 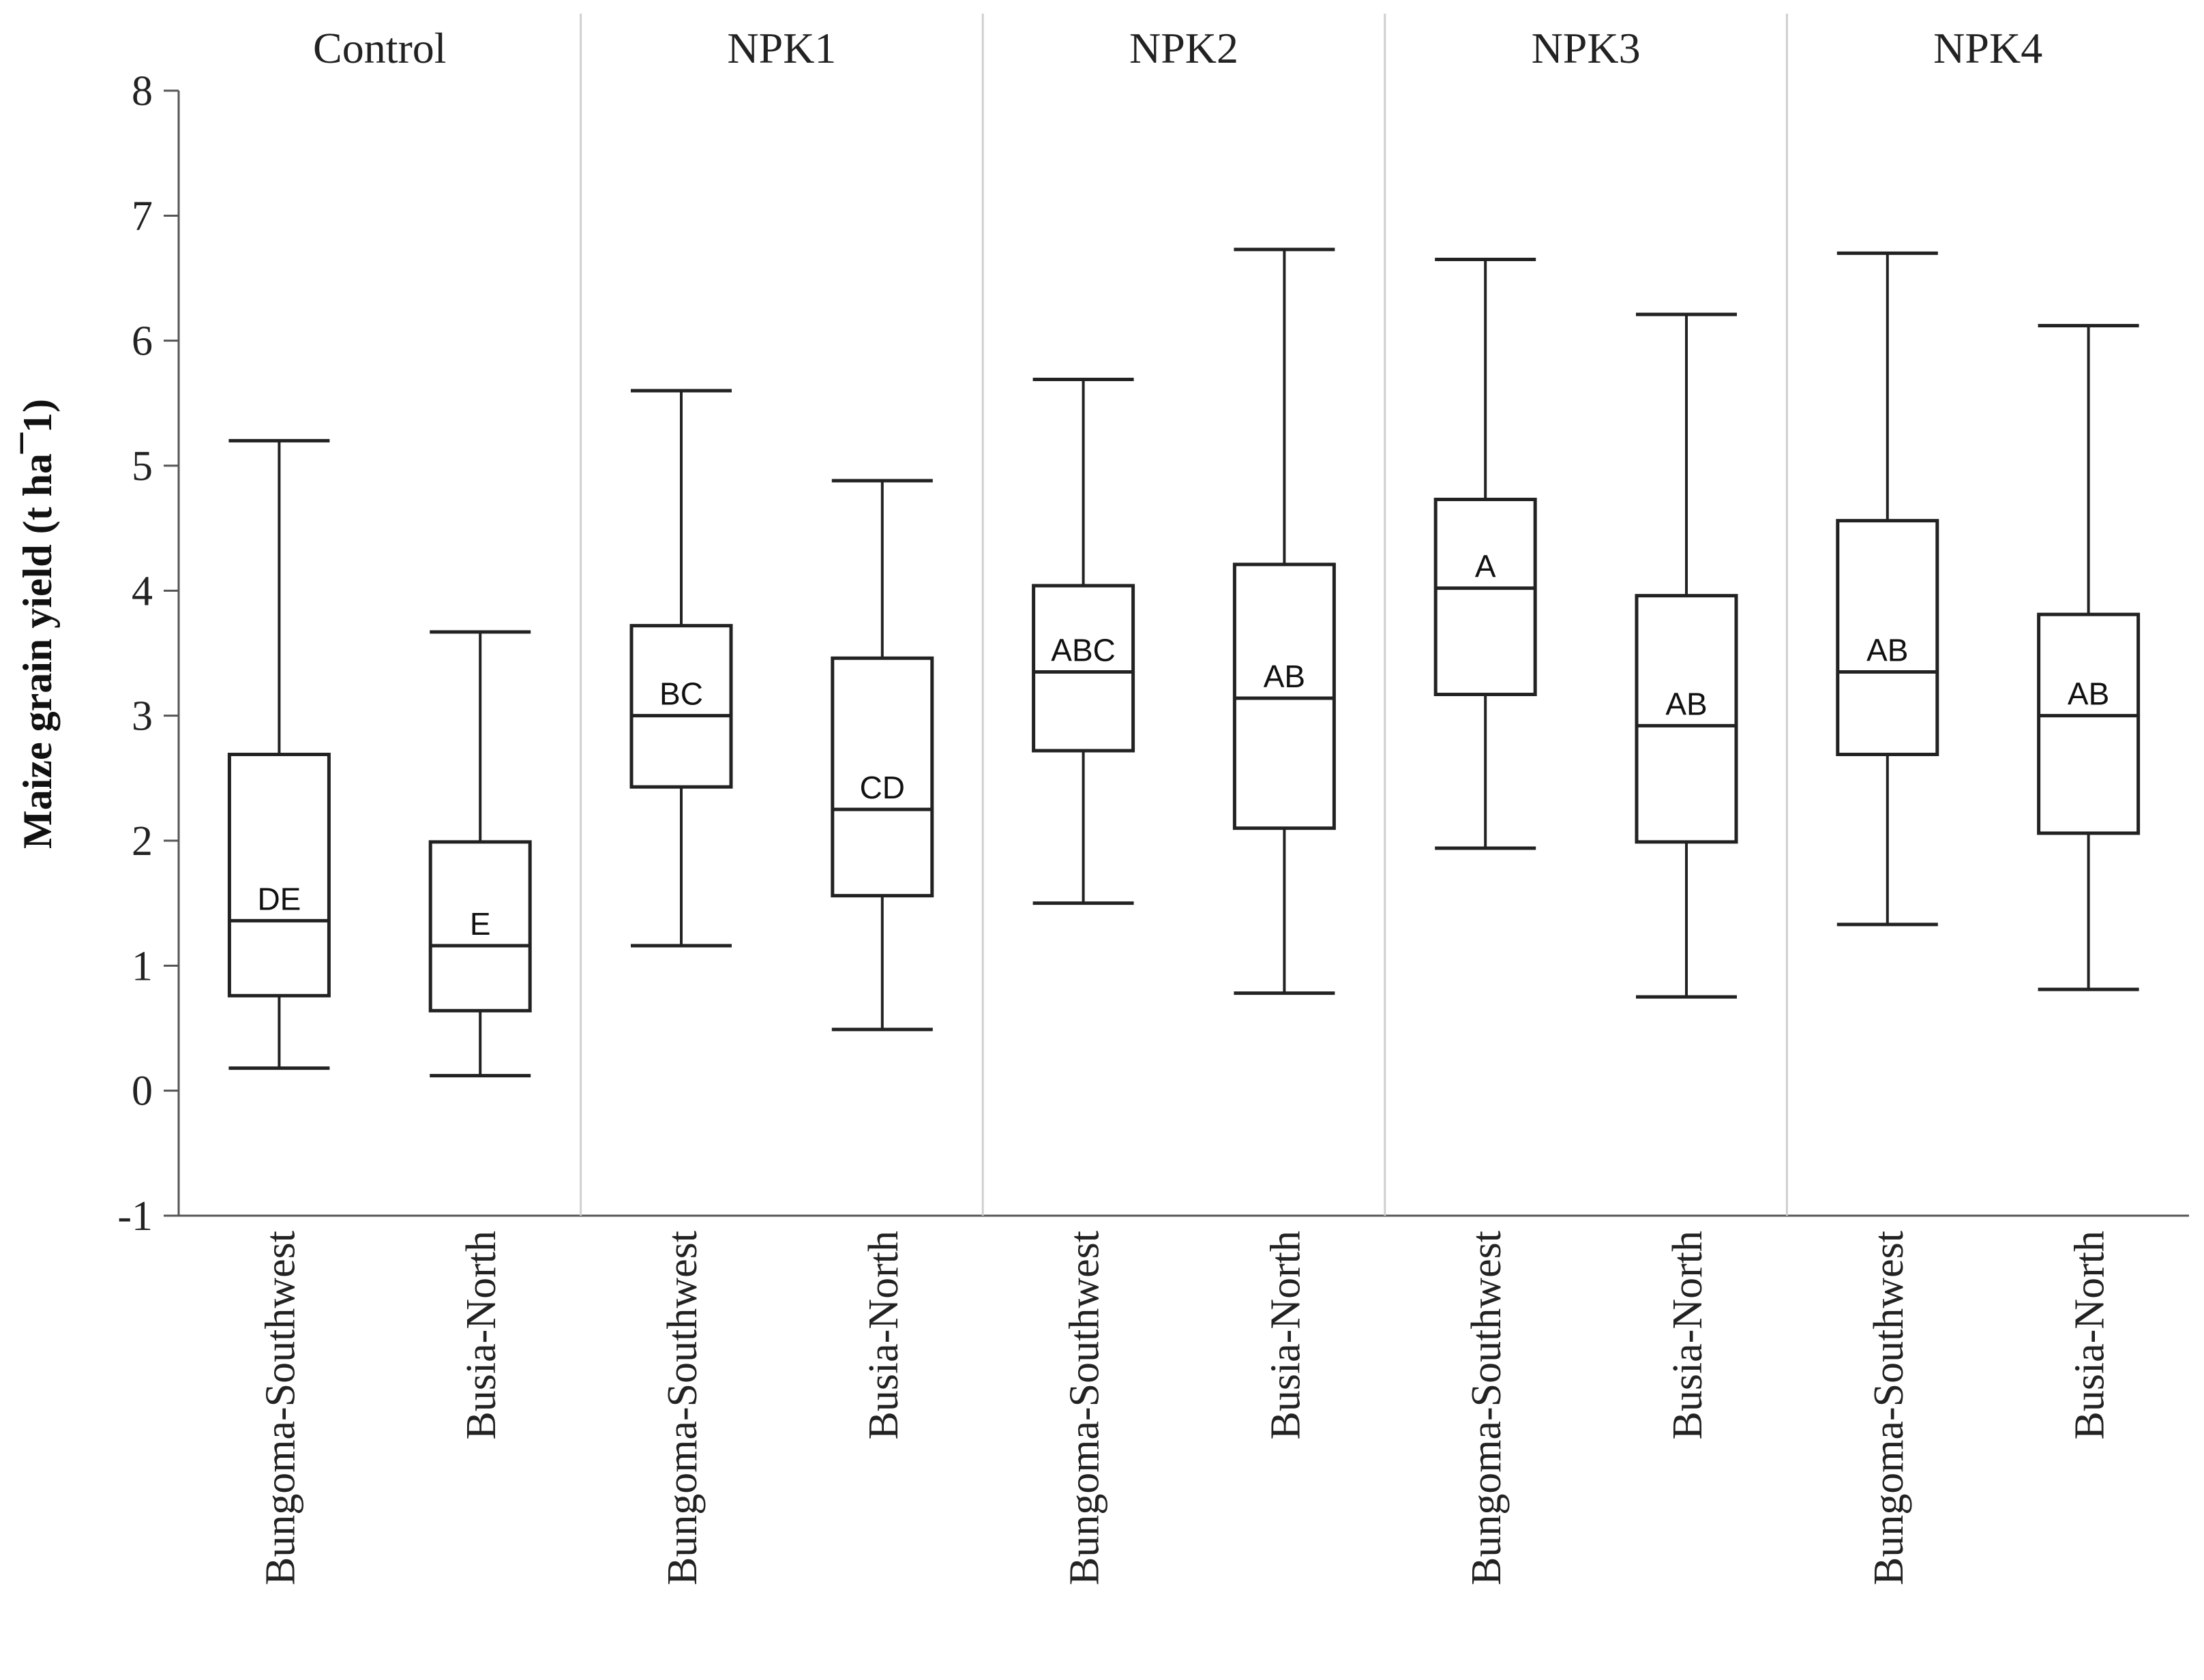 What do you see at coordinates (681, 694) in the screenshot?
I see `significance-letter: BC` at bounding box center [681, 694].